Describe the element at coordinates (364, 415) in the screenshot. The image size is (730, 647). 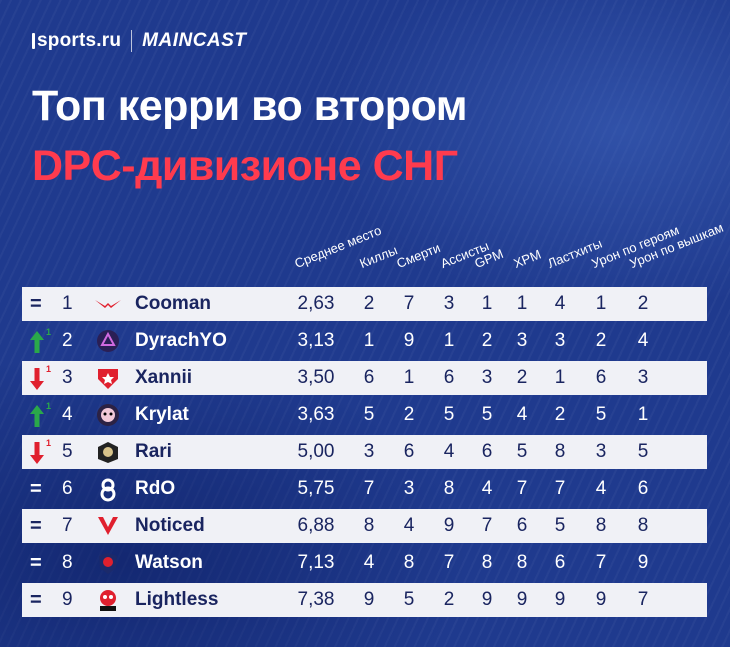
I see `table-row: 1 4 Krylat 3,63 5 2 5 5 4 2 5 1` at that location.